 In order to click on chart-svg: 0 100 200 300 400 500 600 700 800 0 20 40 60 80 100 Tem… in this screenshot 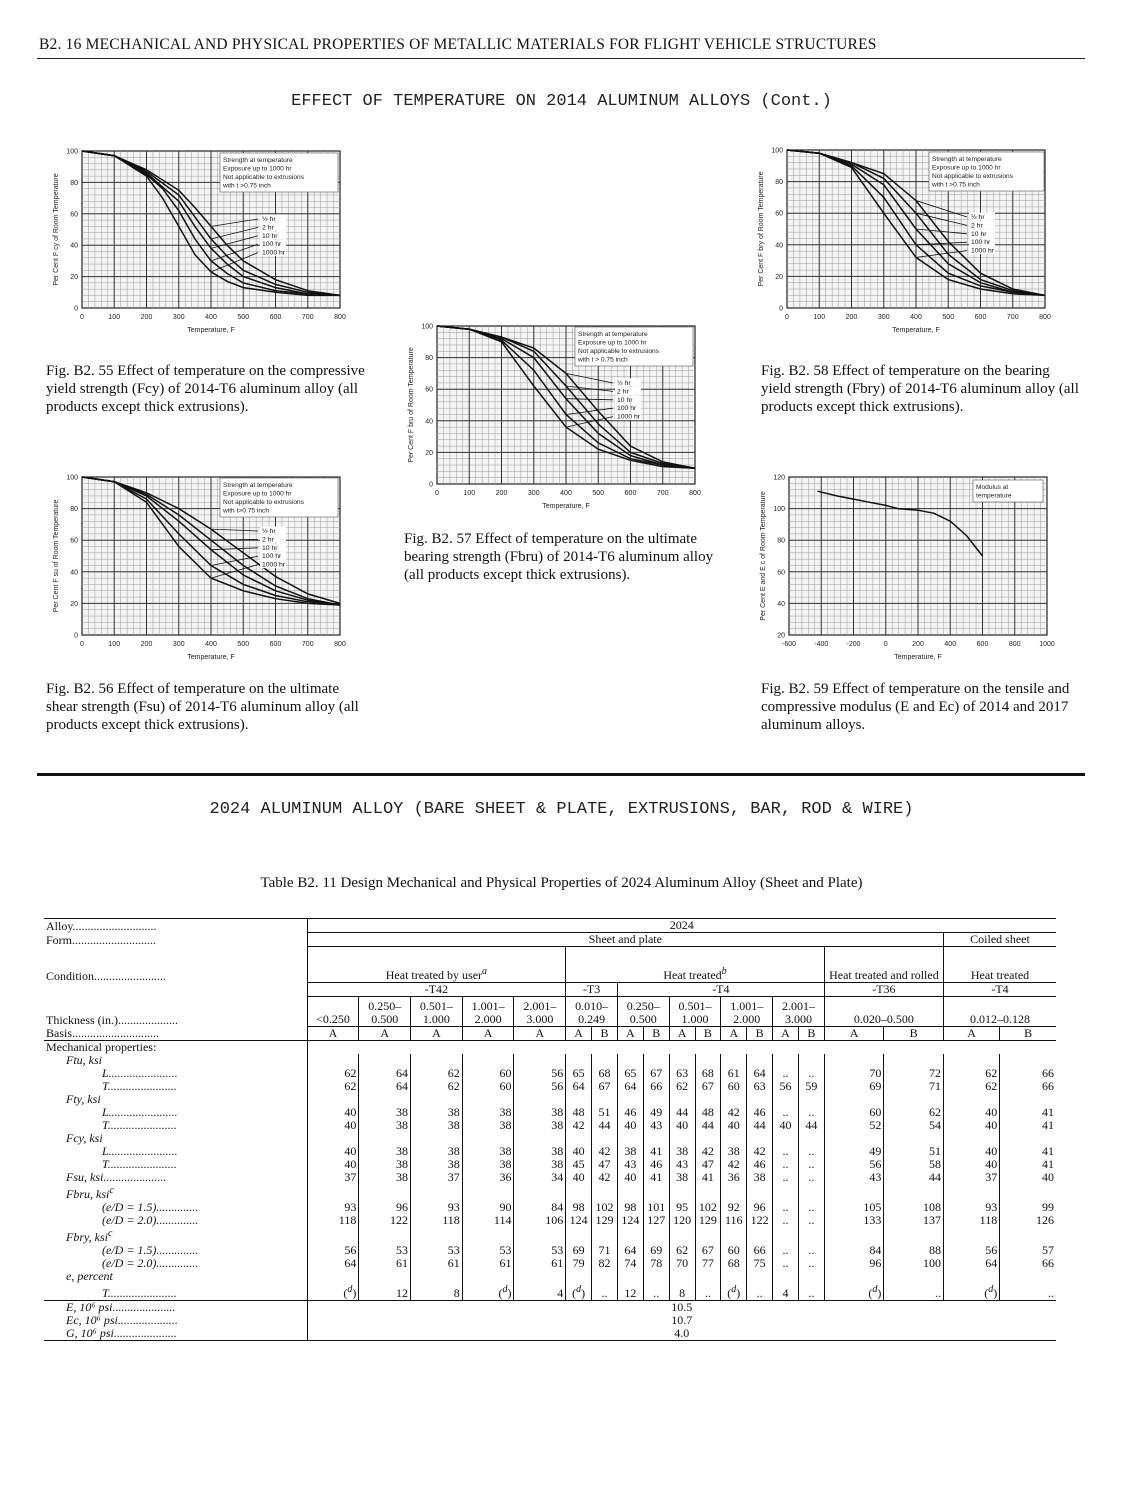, I will do `click(199, 568)`.